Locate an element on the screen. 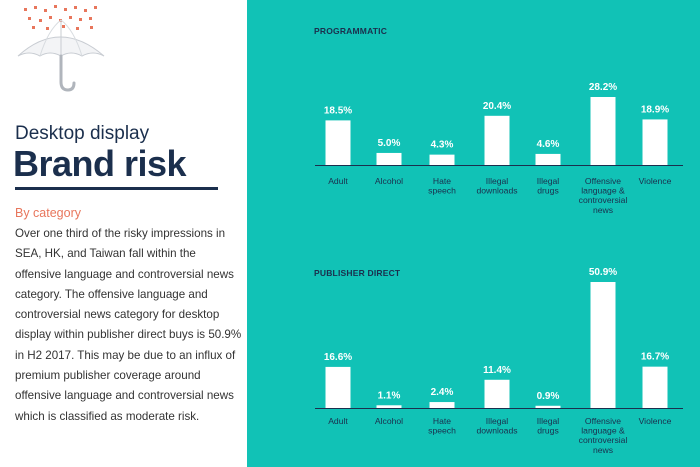 The width and height of the screenshot is (700, 467). value-label-2: 4.3% is located at coordinates (442, 145).